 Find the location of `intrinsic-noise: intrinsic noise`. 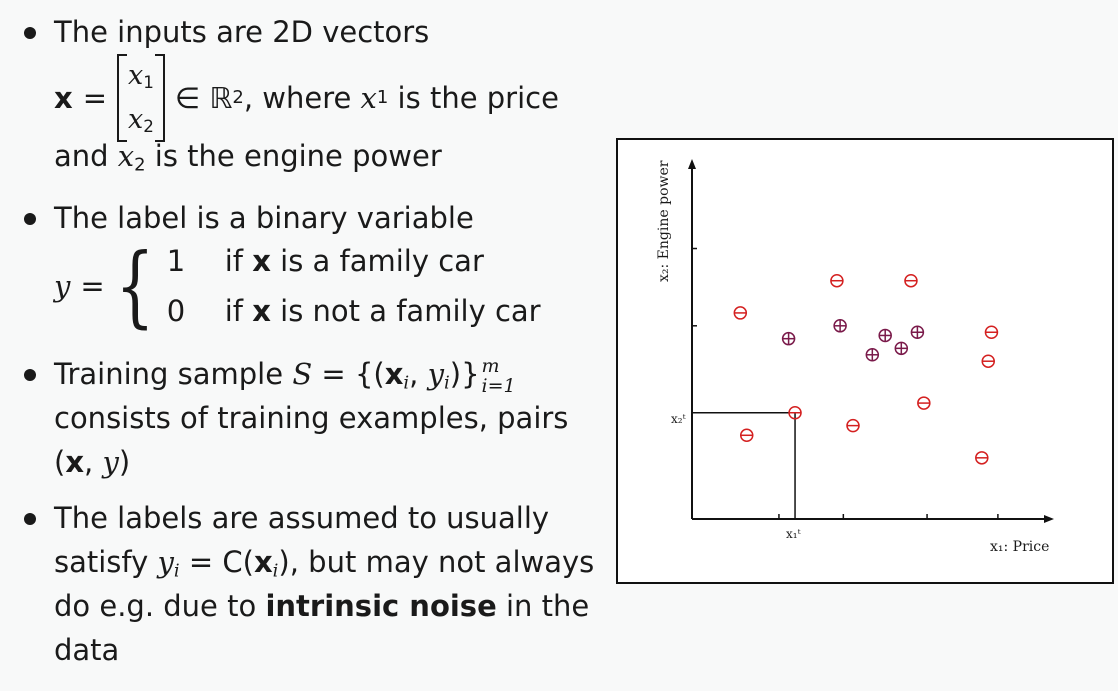

intrinsic-noise: intrinsic noise is located at coordinates (381, 606).